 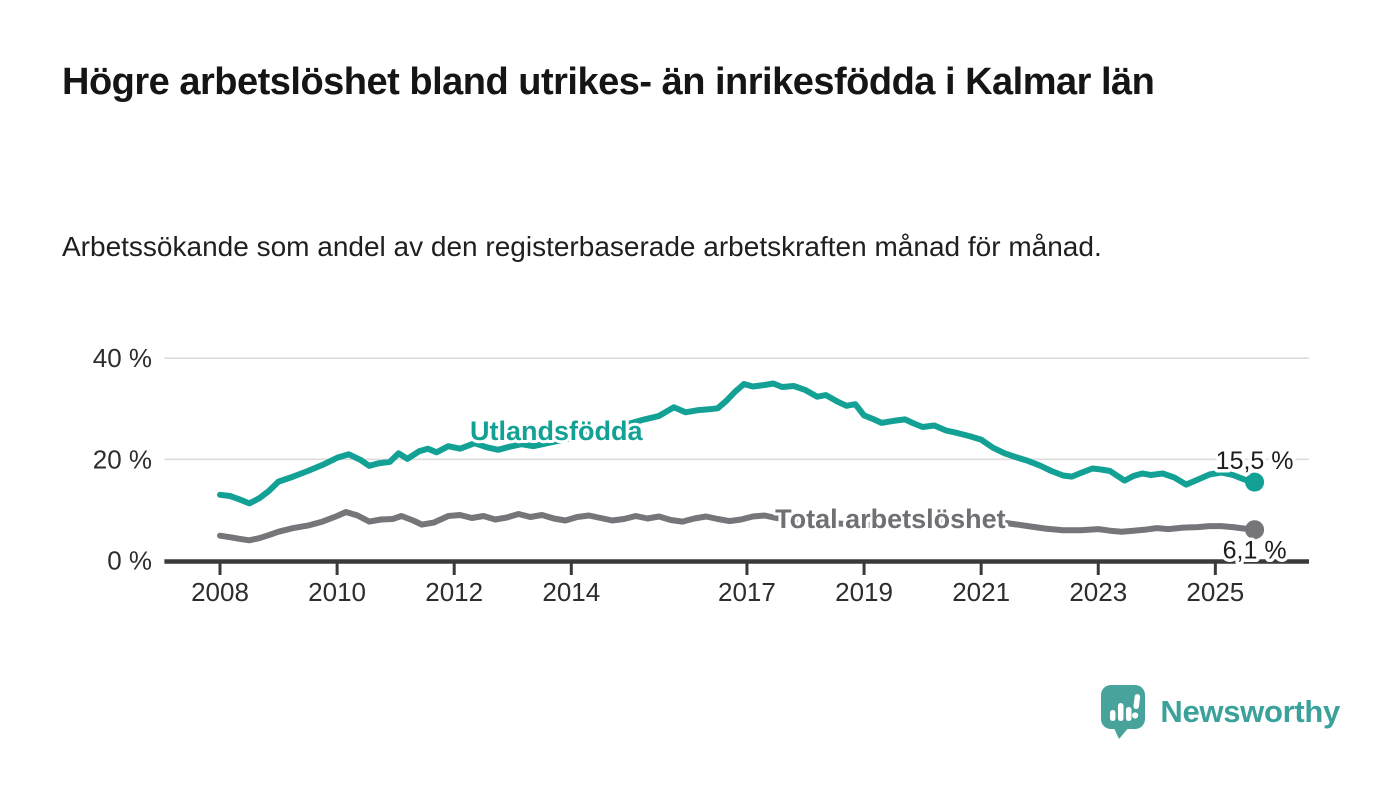 What do you see at coordinates (1255, 461) in the screenshot?
I see `end-value-label-utlandsfodda: 15,5 %` at bounding box center [1255, 461].